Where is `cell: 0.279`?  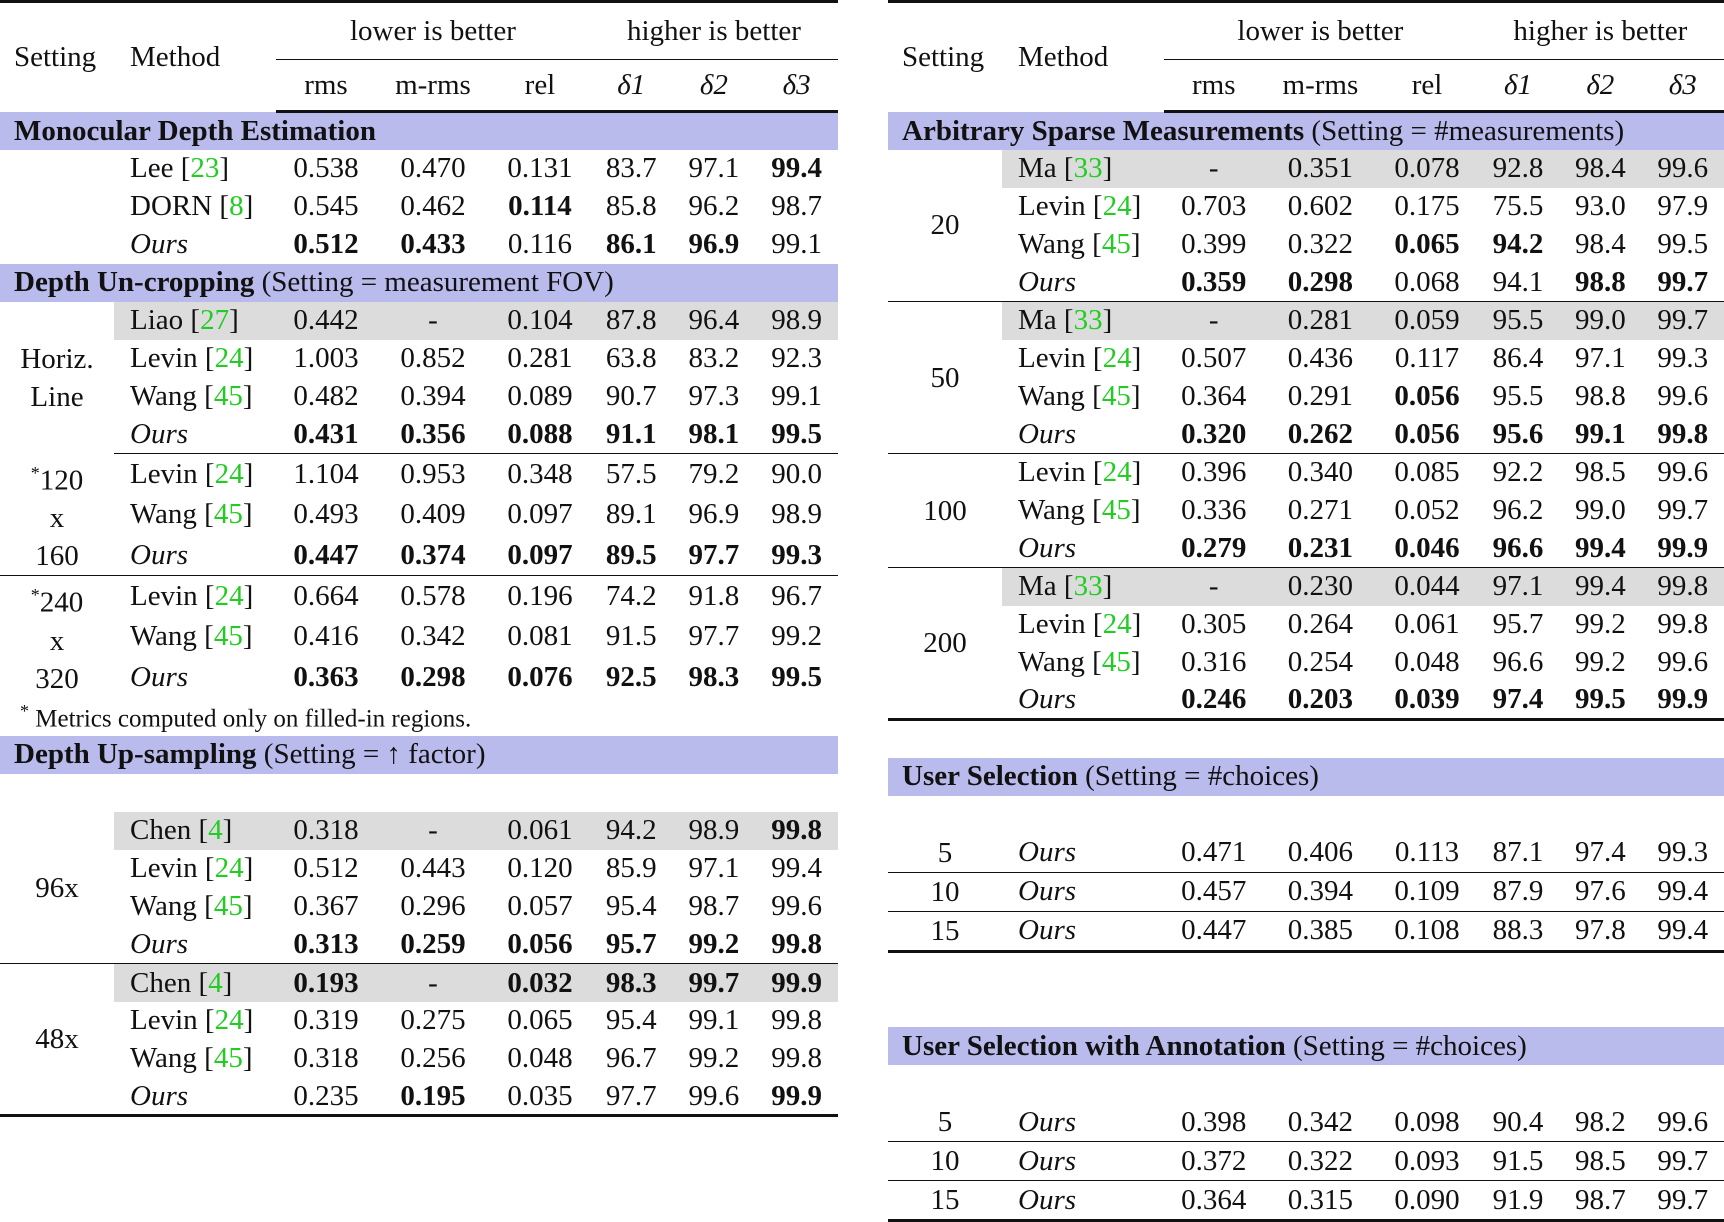 cell: 0.279 is located at coordinates (1214, 549).